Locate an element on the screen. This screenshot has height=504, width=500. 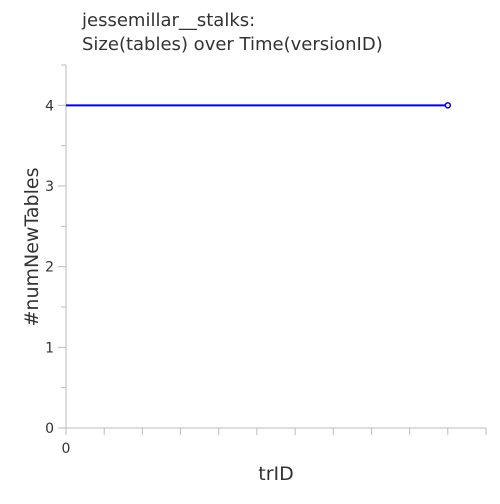
y-axis-label: #numNewTables is located at coordinates (32, 247).